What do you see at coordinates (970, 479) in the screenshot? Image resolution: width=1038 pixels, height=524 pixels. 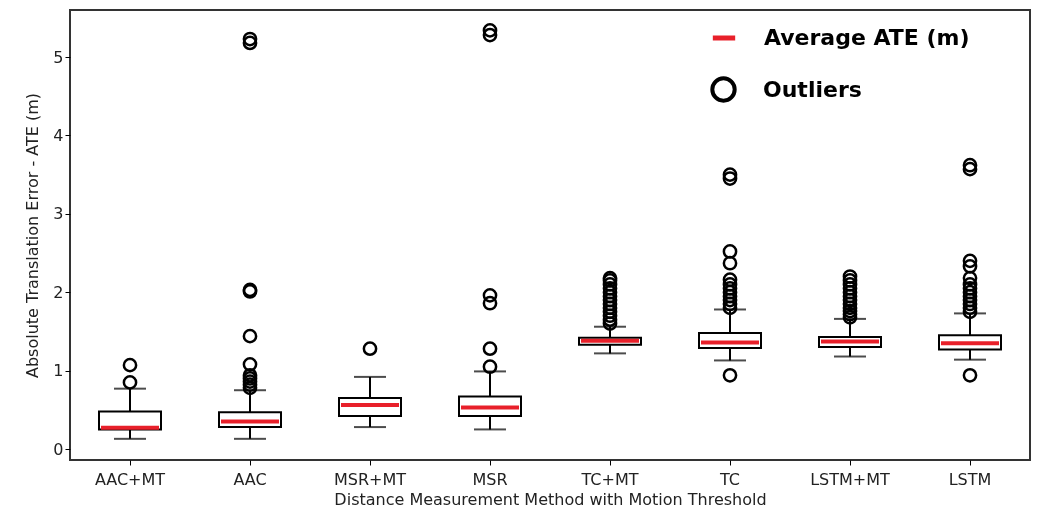 I see `x-tick-label: LSTM` at bounding box center [970, 479].